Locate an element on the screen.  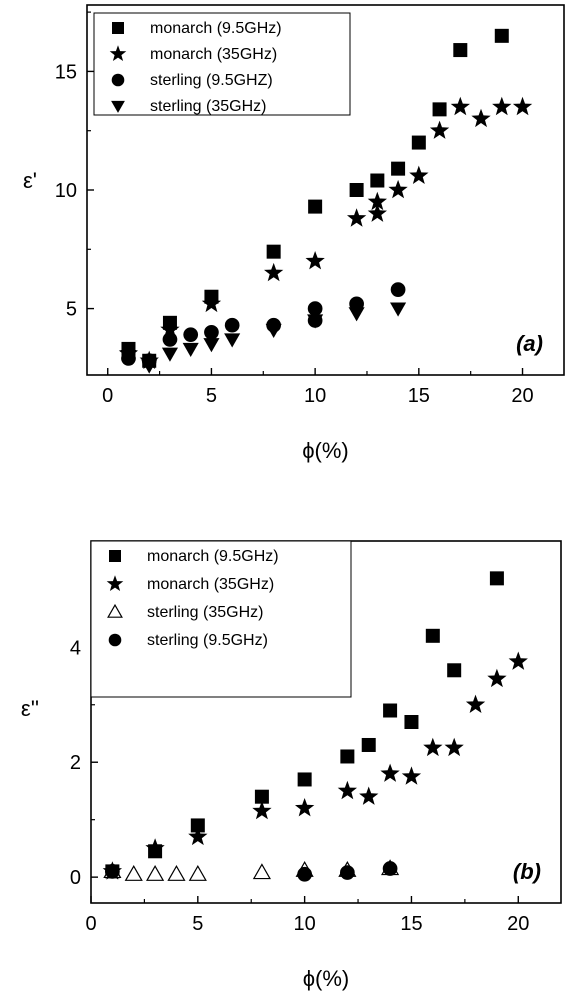
y-axis-label: ε'' is located at coordinates (30, 708).